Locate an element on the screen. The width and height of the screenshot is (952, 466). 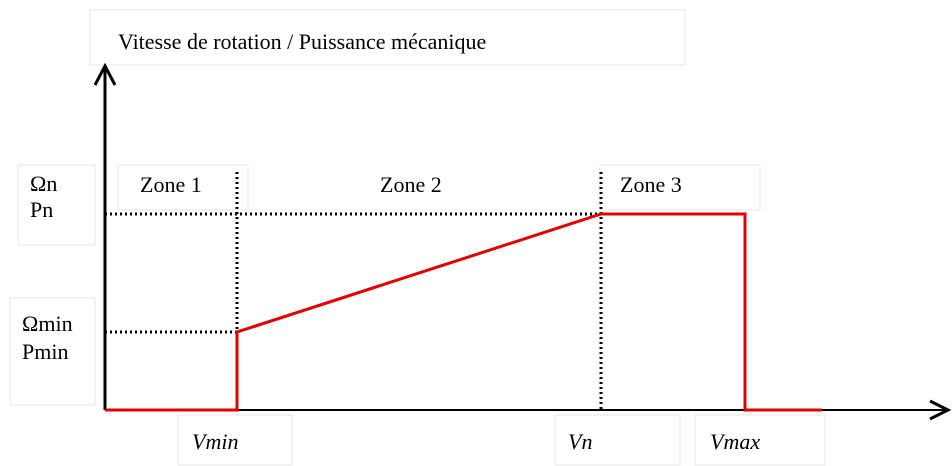
x-label: Vmax is located at coordinates (735, 441).